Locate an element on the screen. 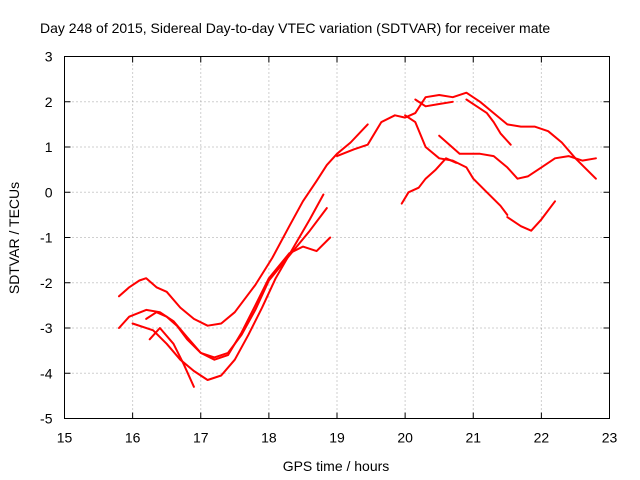  x-tick-label: 18 is located at coordinates (269, 438).